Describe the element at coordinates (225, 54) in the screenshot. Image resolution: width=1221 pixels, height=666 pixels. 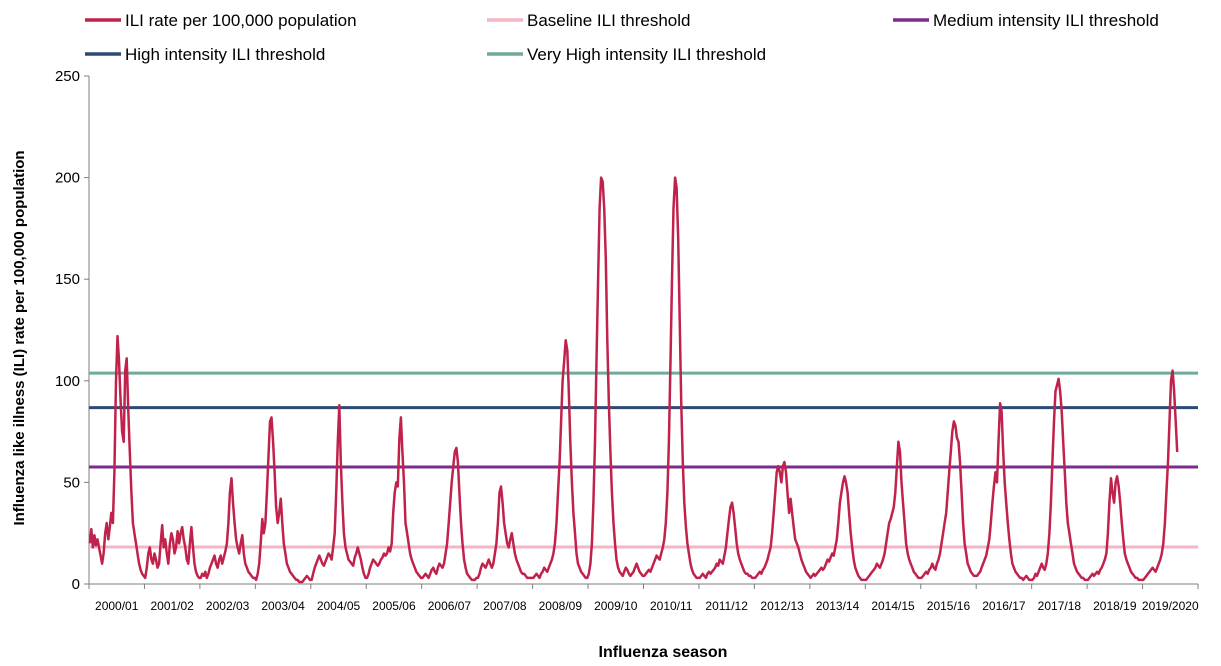
I see `legend-label-3: High intensity ILI threshold` at that location.